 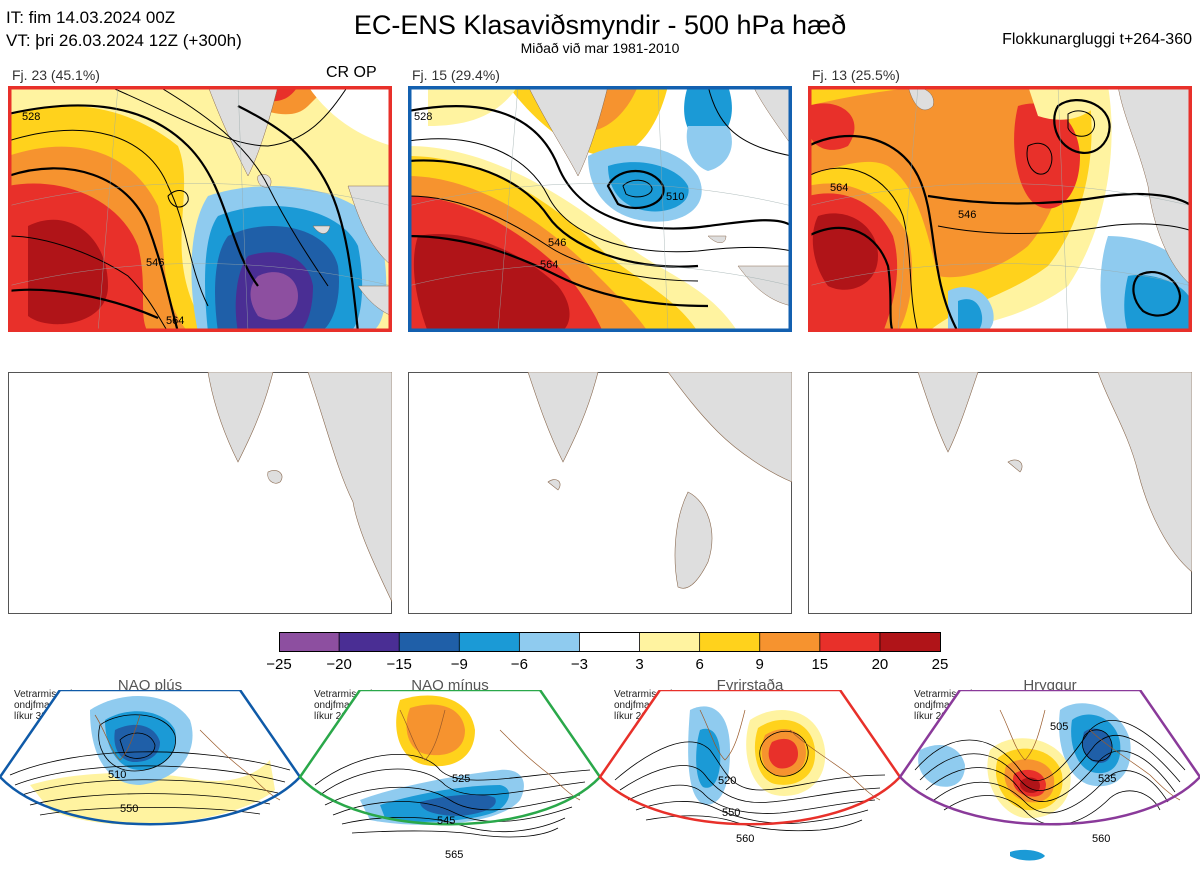 What do you see at coordinates (124, 40) in the screenshot?
I see `valid-time: VT: þri 26.03.2024 12Z (+300h)` at bounding box center [124, 40].